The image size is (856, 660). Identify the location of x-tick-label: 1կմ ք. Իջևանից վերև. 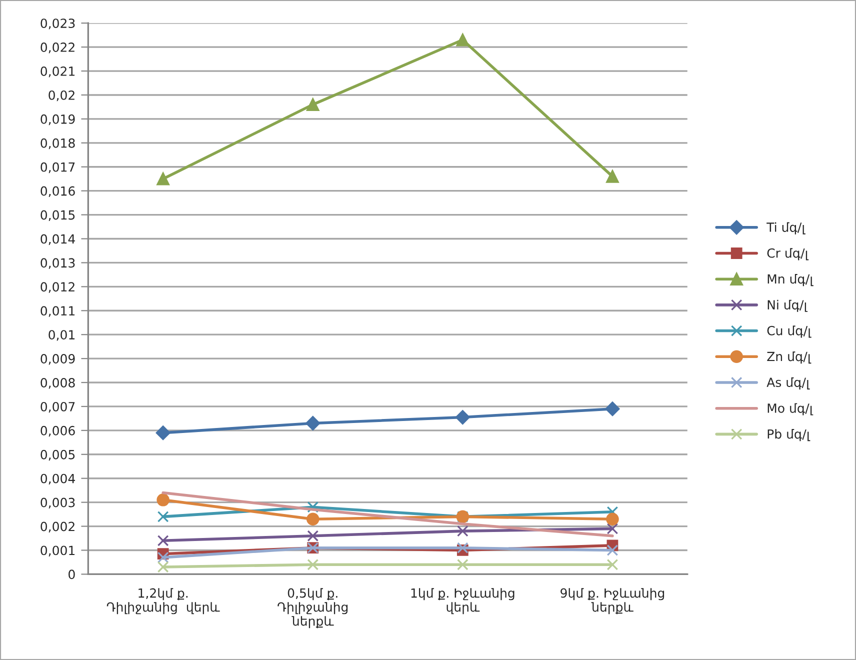
(462, 601).